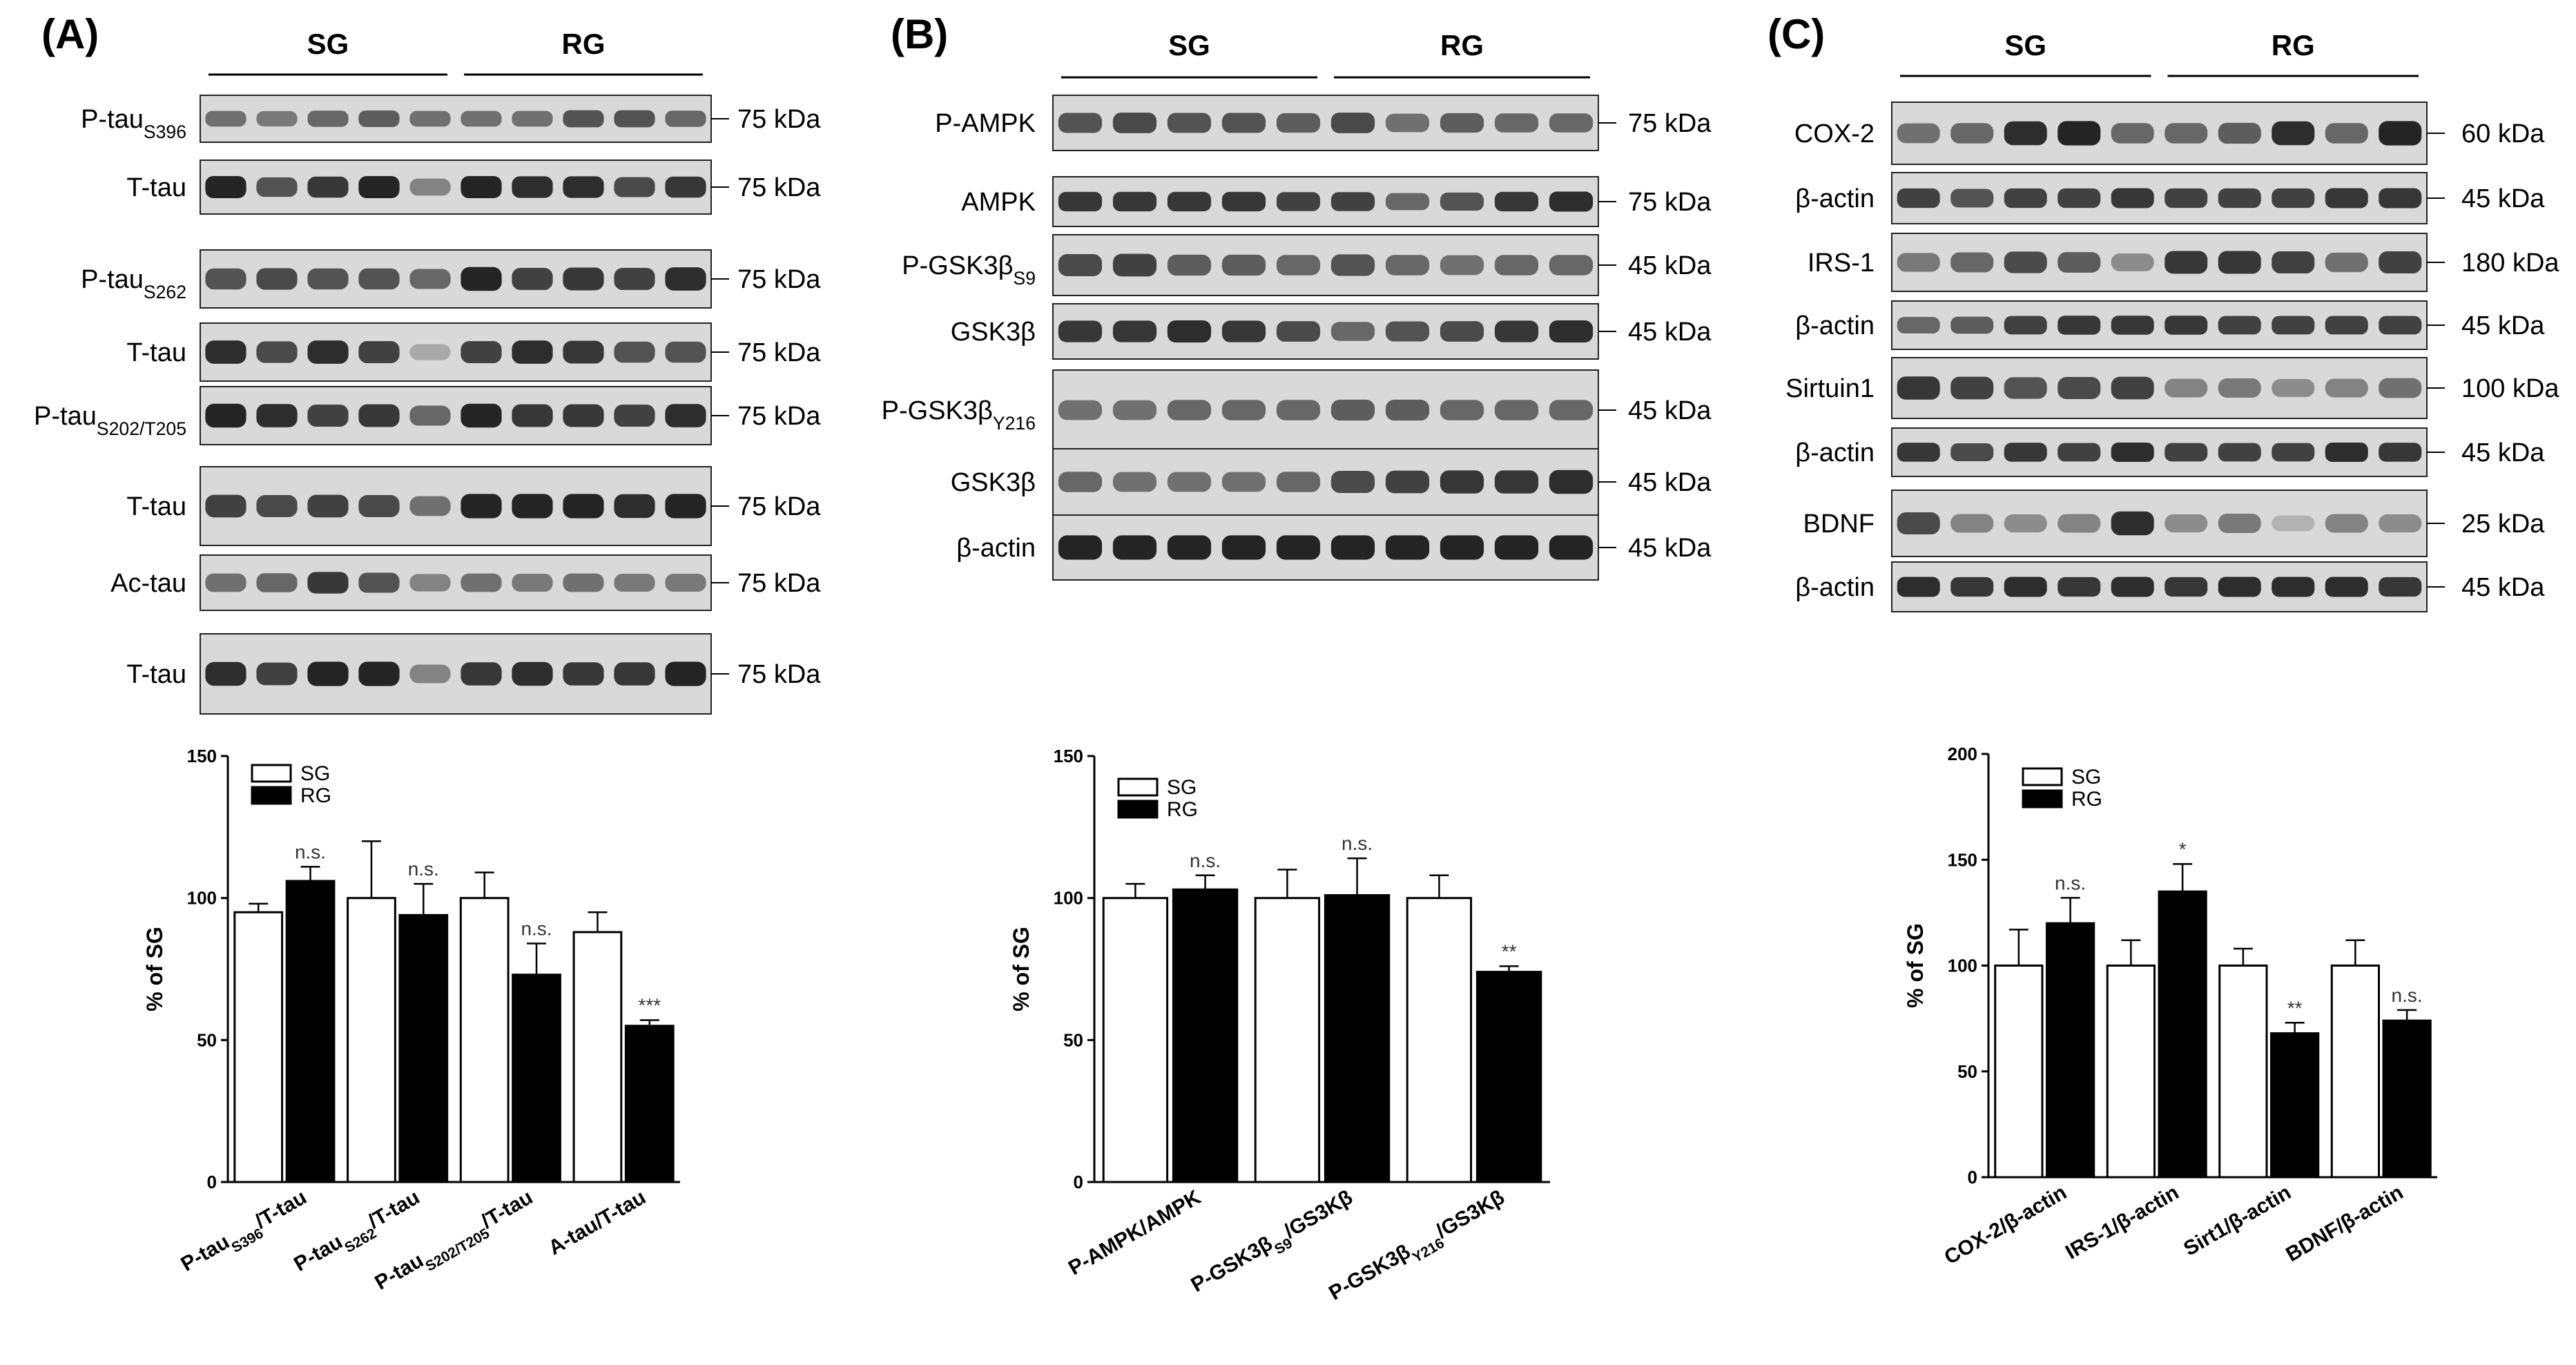 The width and height of the screenshot is (2576, 1365). Describe the element at coordinates (2170, 325) in the screenshot. I see `blot-3: β-actin 45 kDa` at that location.